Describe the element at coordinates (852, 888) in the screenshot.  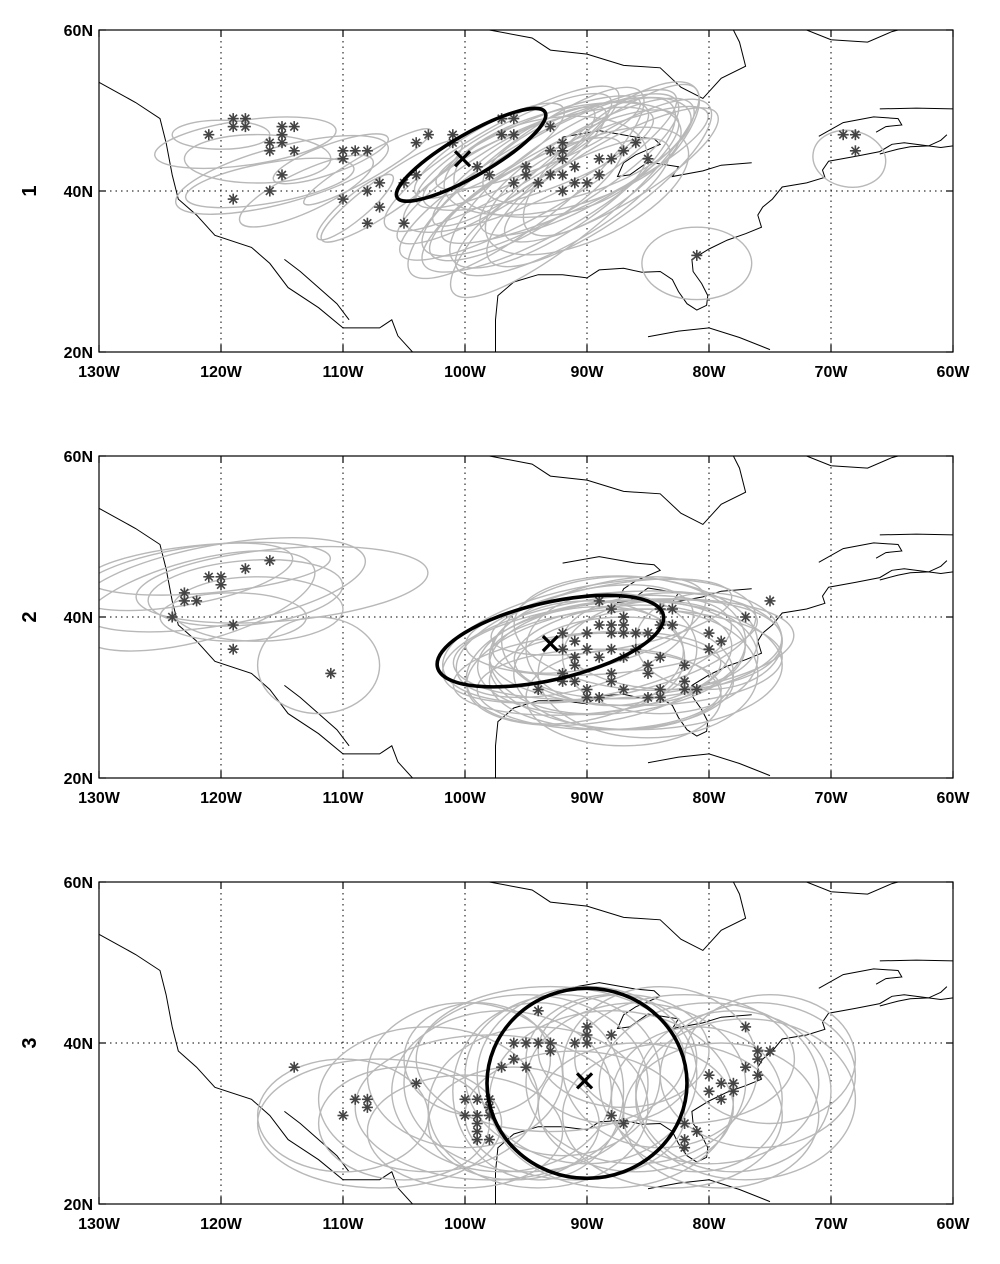
I see `coastline-hudsonE` at that location.